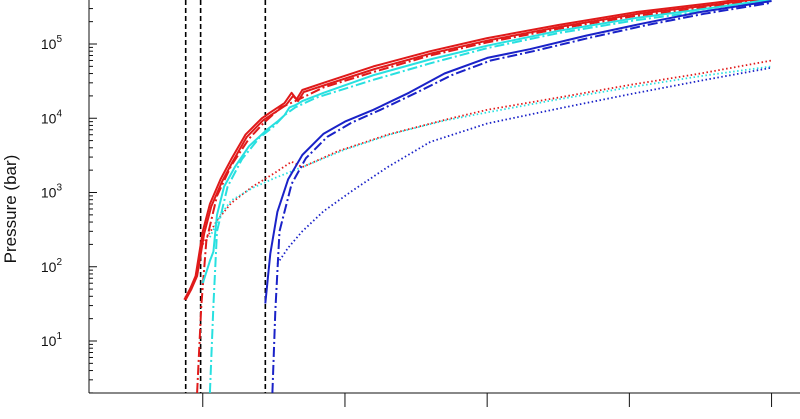  I want to click on y-axis: 10¹ 10² 10³ 10⁴ 10⁵, so click(69, 197).